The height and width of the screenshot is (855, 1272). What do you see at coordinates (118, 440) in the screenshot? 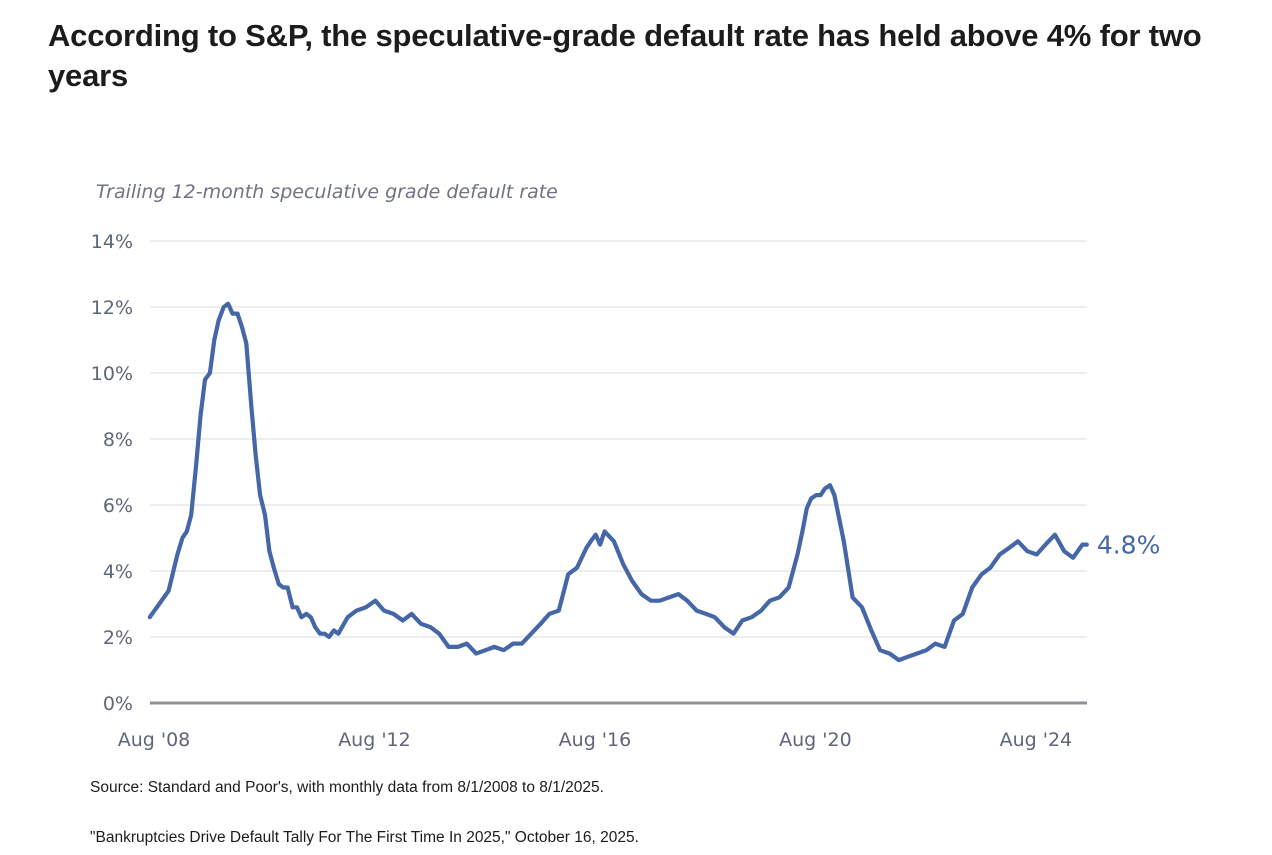
I see `y-tick-label: 8%` at bounding box center [118, 440].